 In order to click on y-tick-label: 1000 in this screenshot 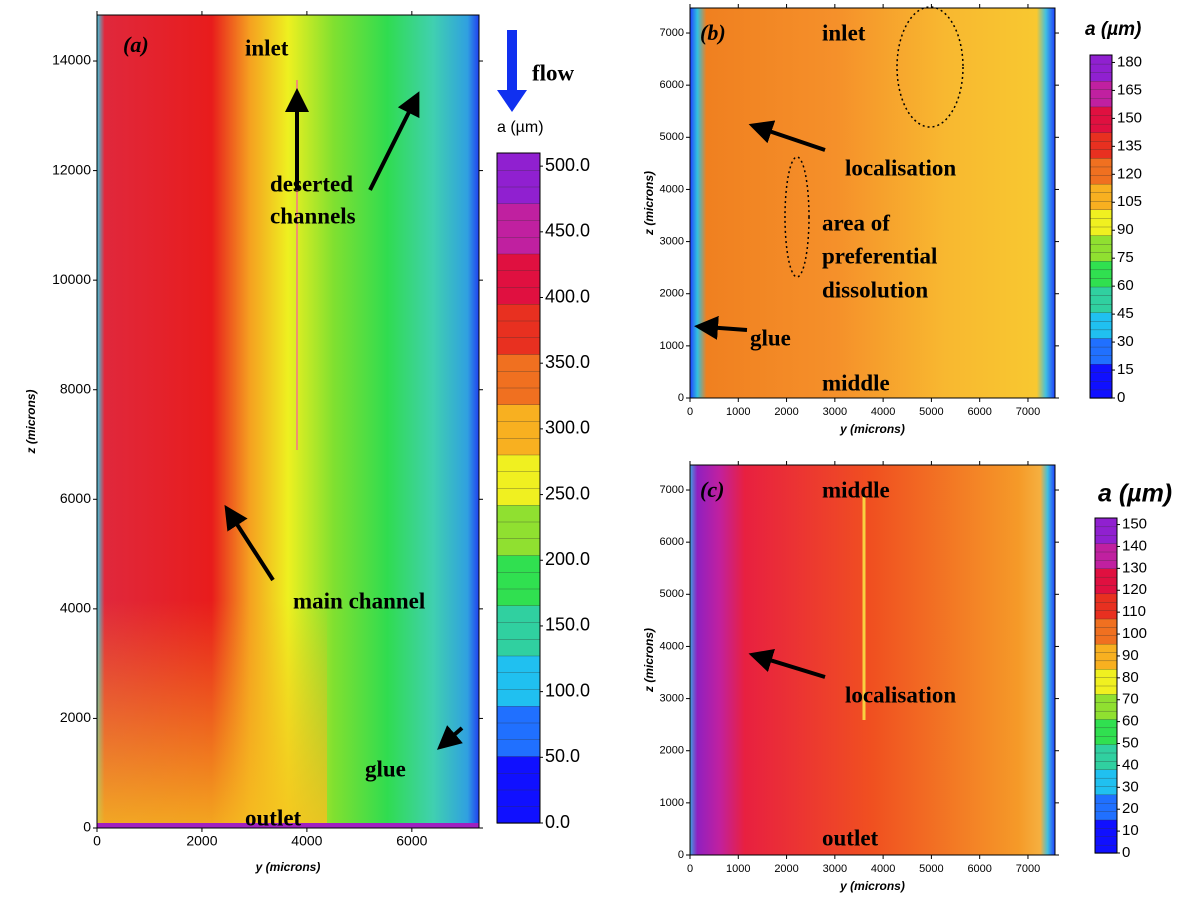, I will do `click(672, 803)`.